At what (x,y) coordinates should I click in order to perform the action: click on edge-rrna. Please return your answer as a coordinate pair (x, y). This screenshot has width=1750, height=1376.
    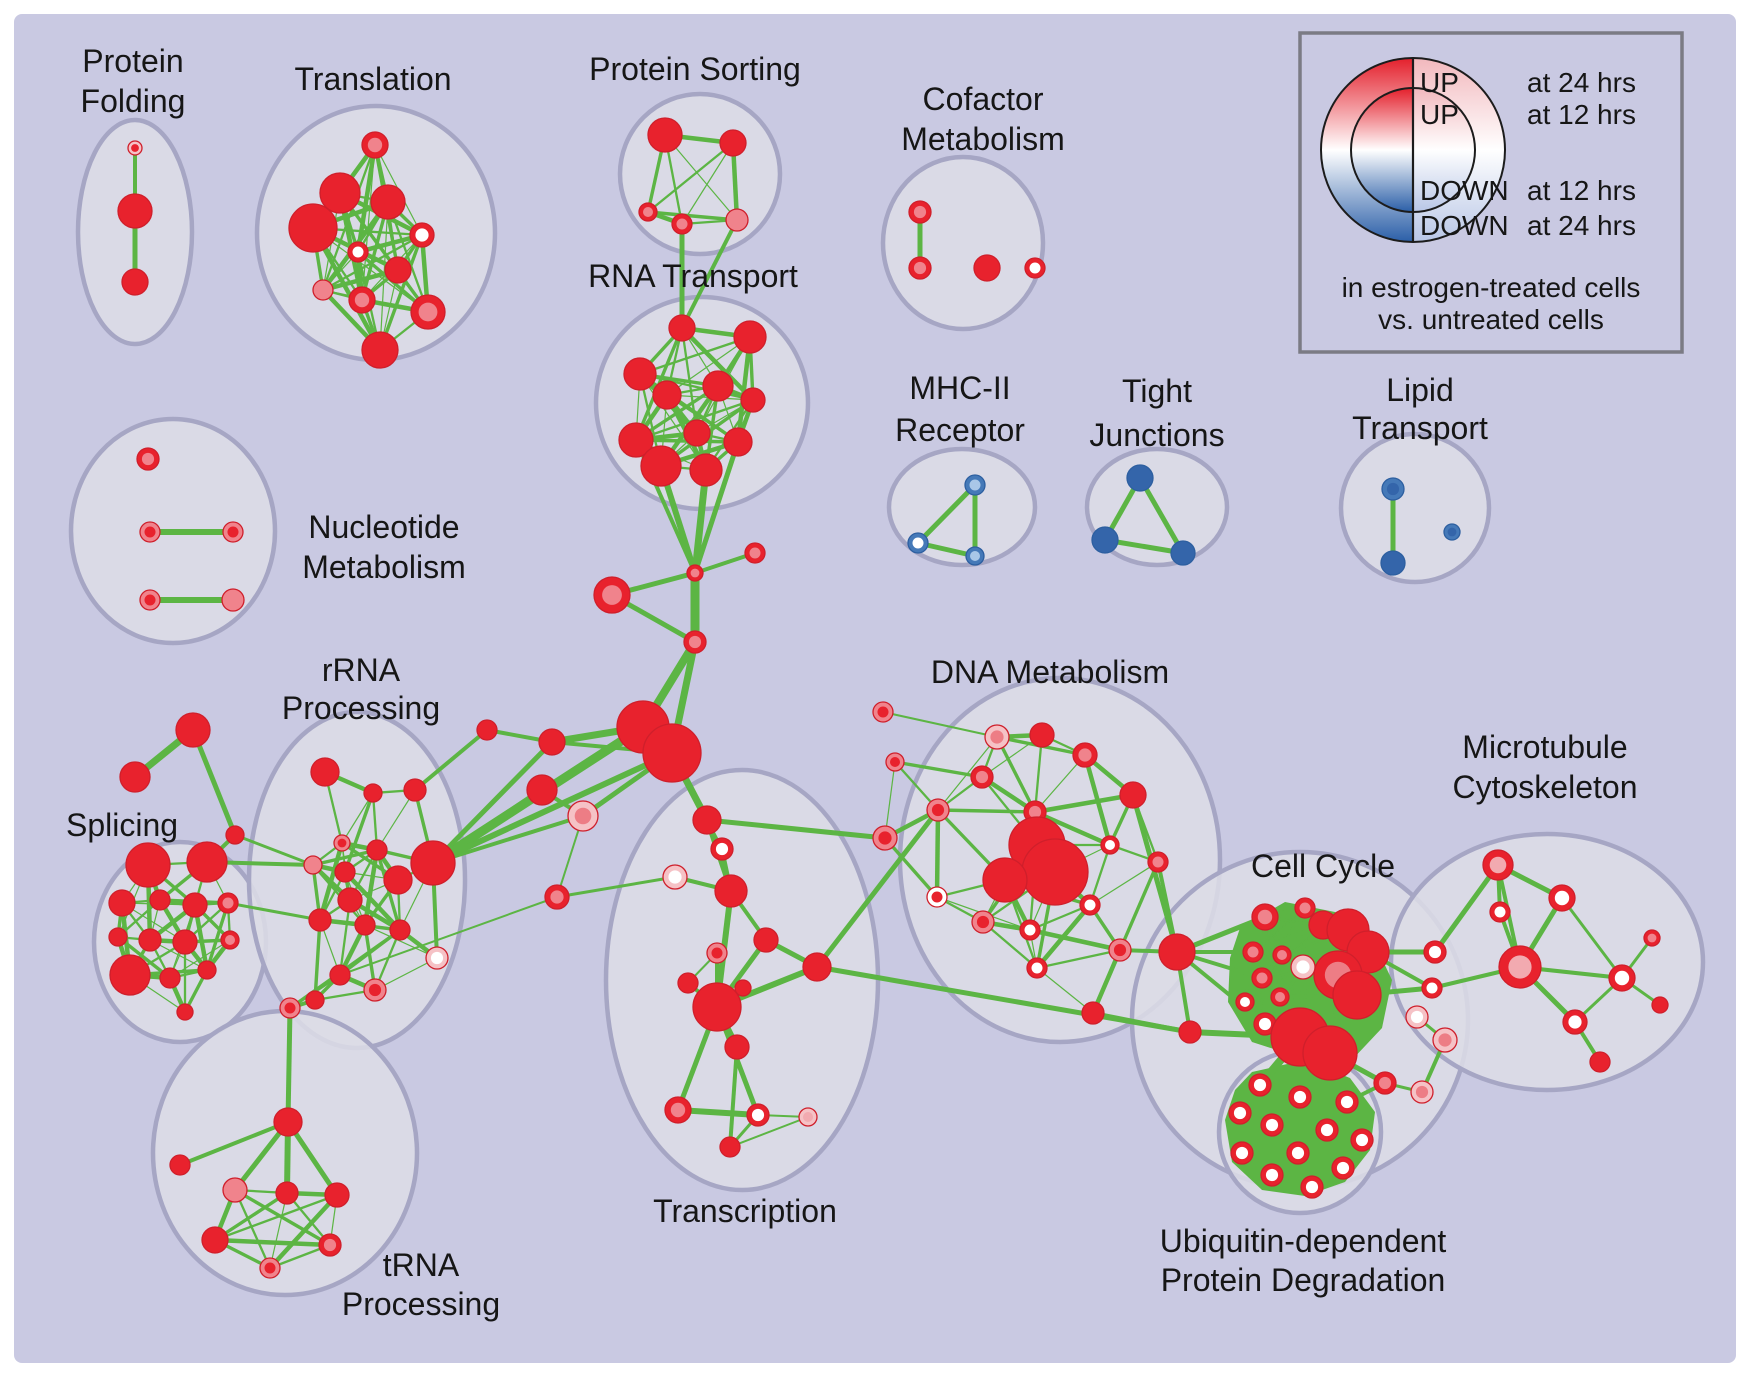
    Looking at the image, I should click on (359, 832).